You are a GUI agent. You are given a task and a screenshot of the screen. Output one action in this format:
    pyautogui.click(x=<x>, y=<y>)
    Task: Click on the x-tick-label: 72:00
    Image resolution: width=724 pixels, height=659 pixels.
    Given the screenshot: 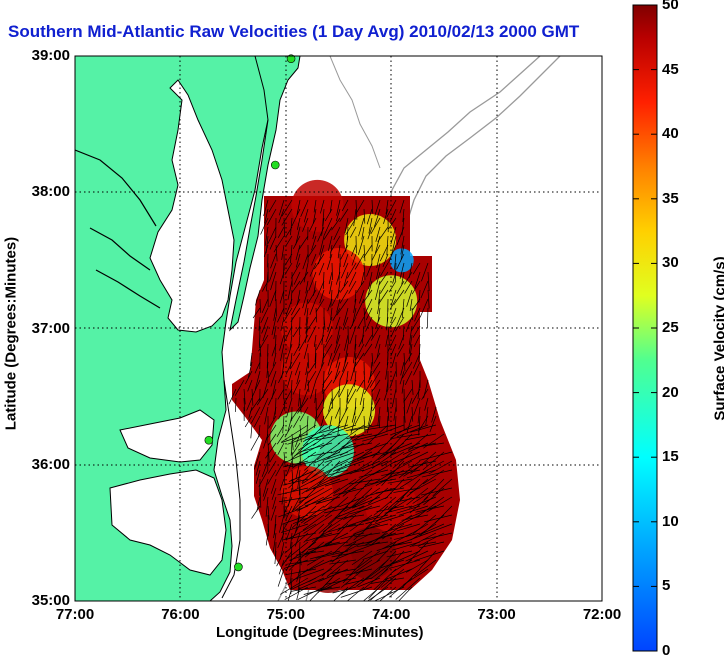 What is the action you would take?
    pyautogui.click(x=602, y=614)
    